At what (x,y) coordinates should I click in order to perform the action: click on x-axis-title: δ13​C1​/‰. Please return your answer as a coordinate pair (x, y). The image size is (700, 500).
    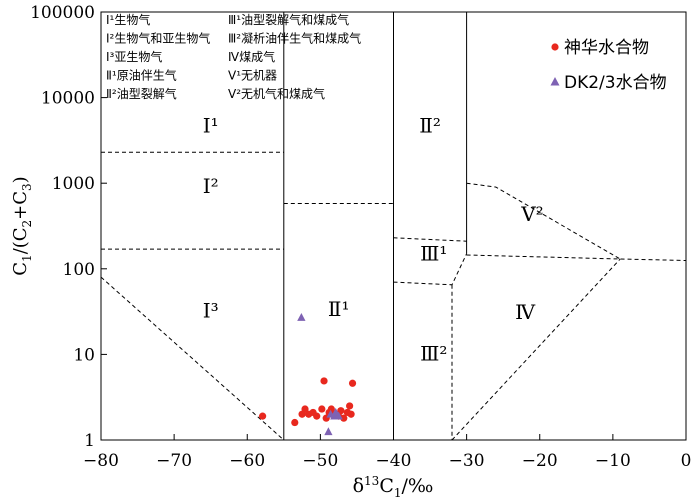
    Looking at the image, I should click on (393, 487).